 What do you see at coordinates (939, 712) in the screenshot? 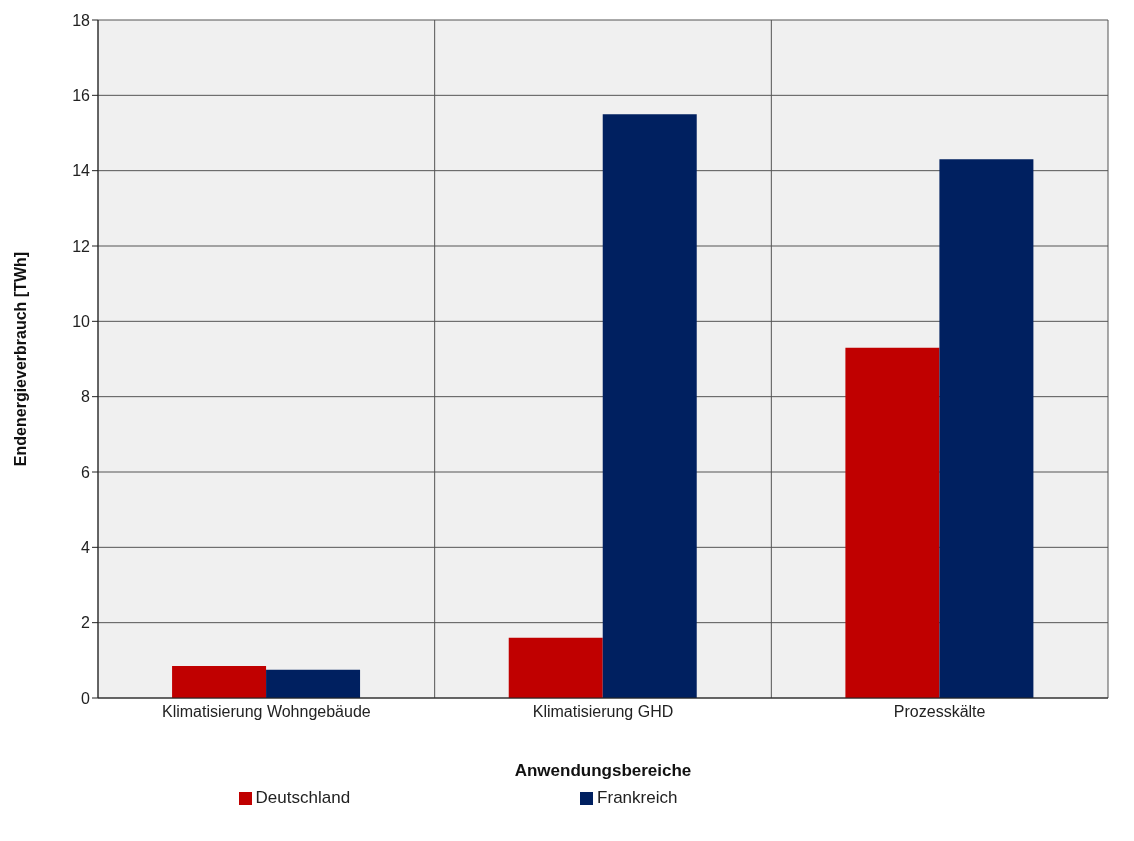
I see `x-tick-label: Prozesskälte` at bounding box center [939, 712].